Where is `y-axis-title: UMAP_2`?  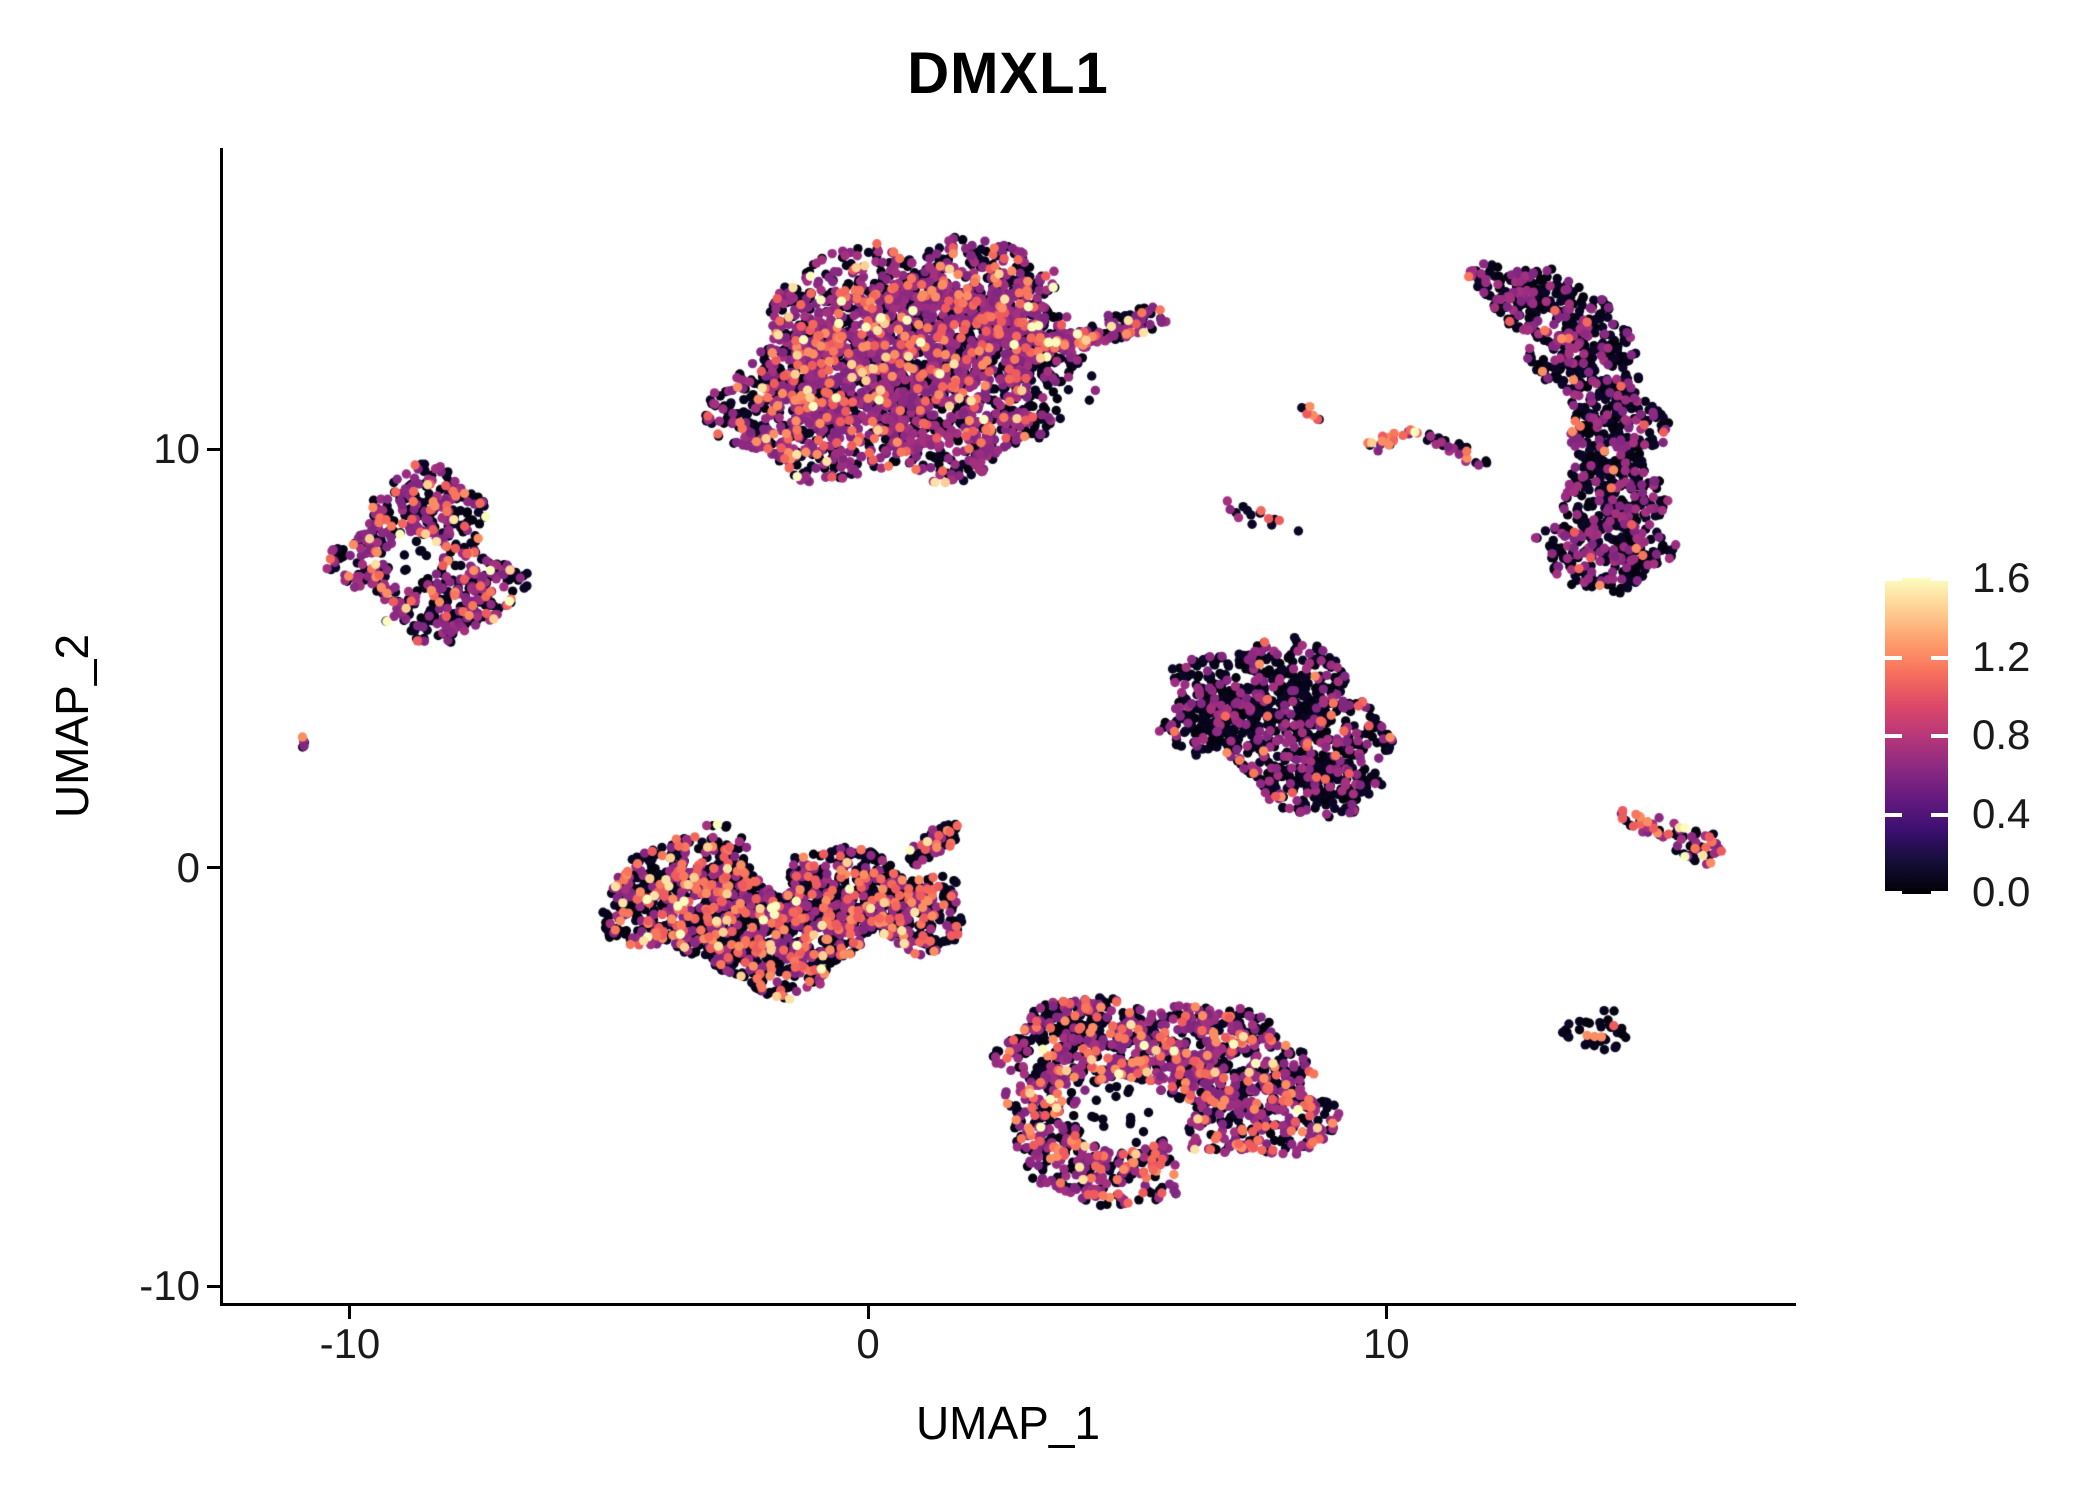
y-axis-title: UMAP_2 is located at coordinates (72, 726).